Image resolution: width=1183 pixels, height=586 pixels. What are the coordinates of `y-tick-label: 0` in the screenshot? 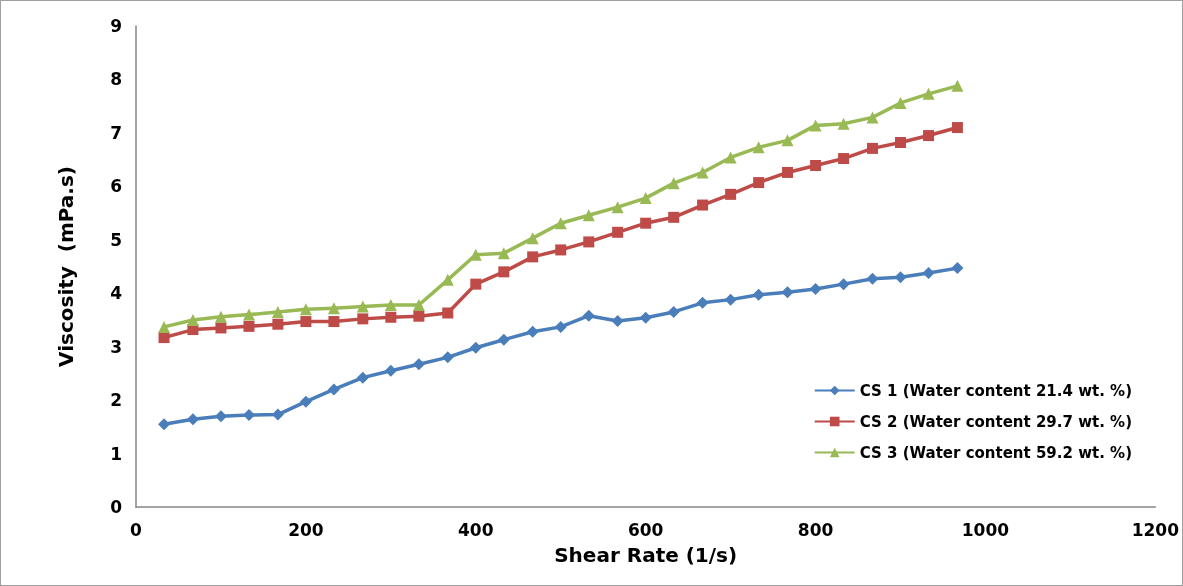 It's located at (116, 507).